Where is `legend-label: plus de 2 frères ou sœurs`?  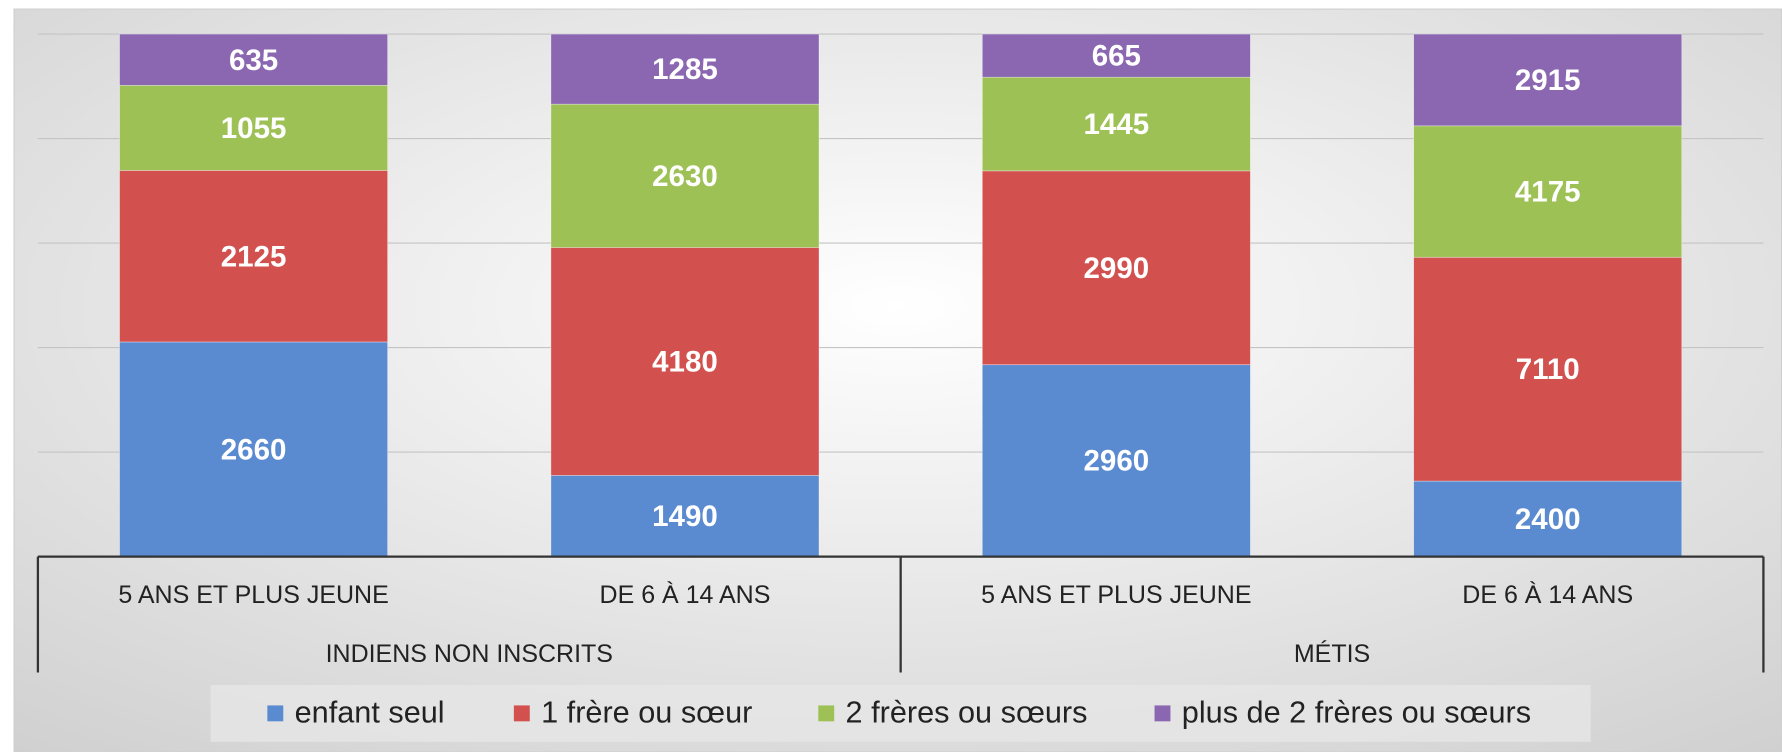
legend-label: plus de 2 frères ou sœurs is located at coordinates (1356, 713).